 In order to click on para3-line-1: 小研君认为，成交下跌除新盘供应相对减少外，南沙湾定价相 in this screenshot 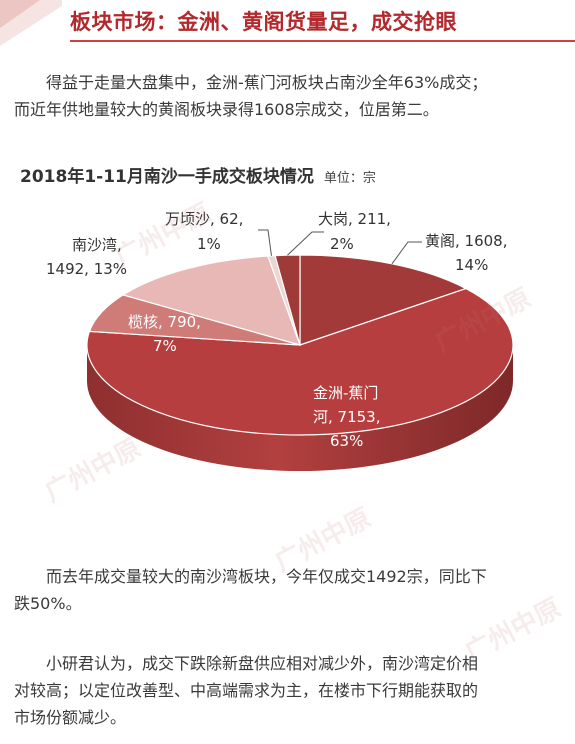, I will do `click(262, 663)`.